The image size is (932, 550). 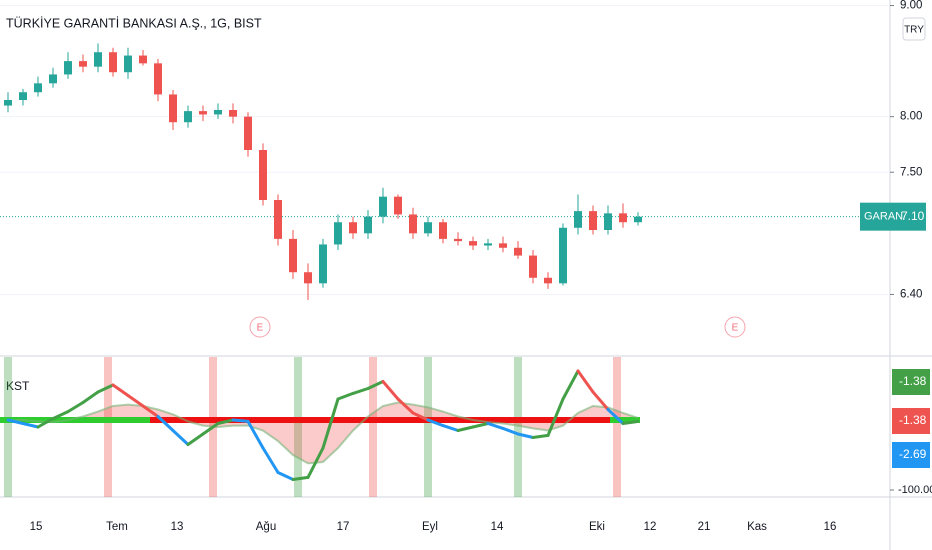 I want to click on value-badge-label: -2.69, so click(x=913, y=454).